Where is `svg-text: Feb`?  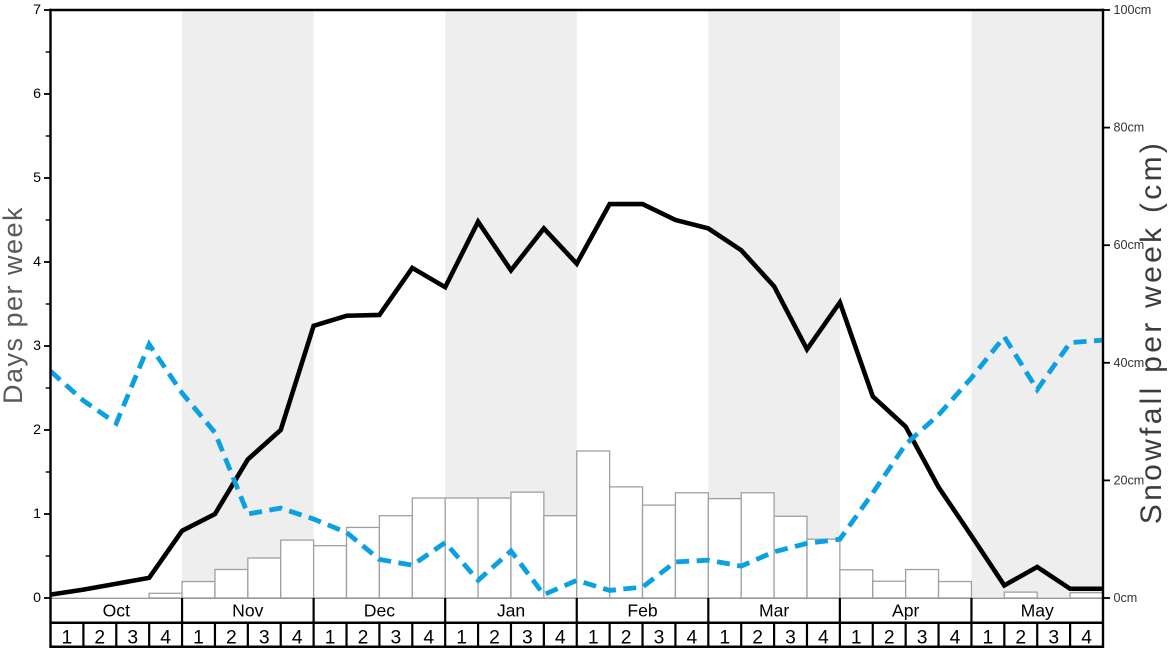 svg-text: Feb is located at coordinates (642, 610).